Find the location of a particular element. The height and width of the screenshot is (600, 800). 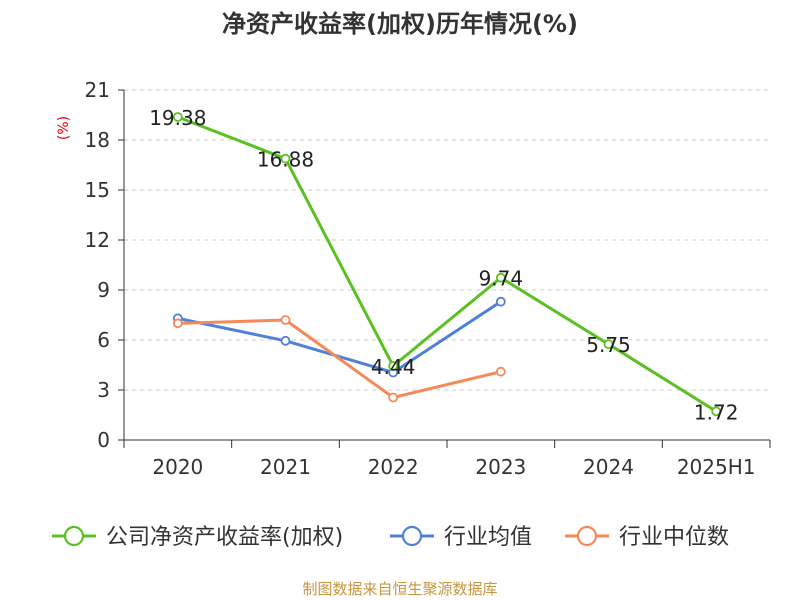

data-label: 19.38 is located at coordinates (177, 118).